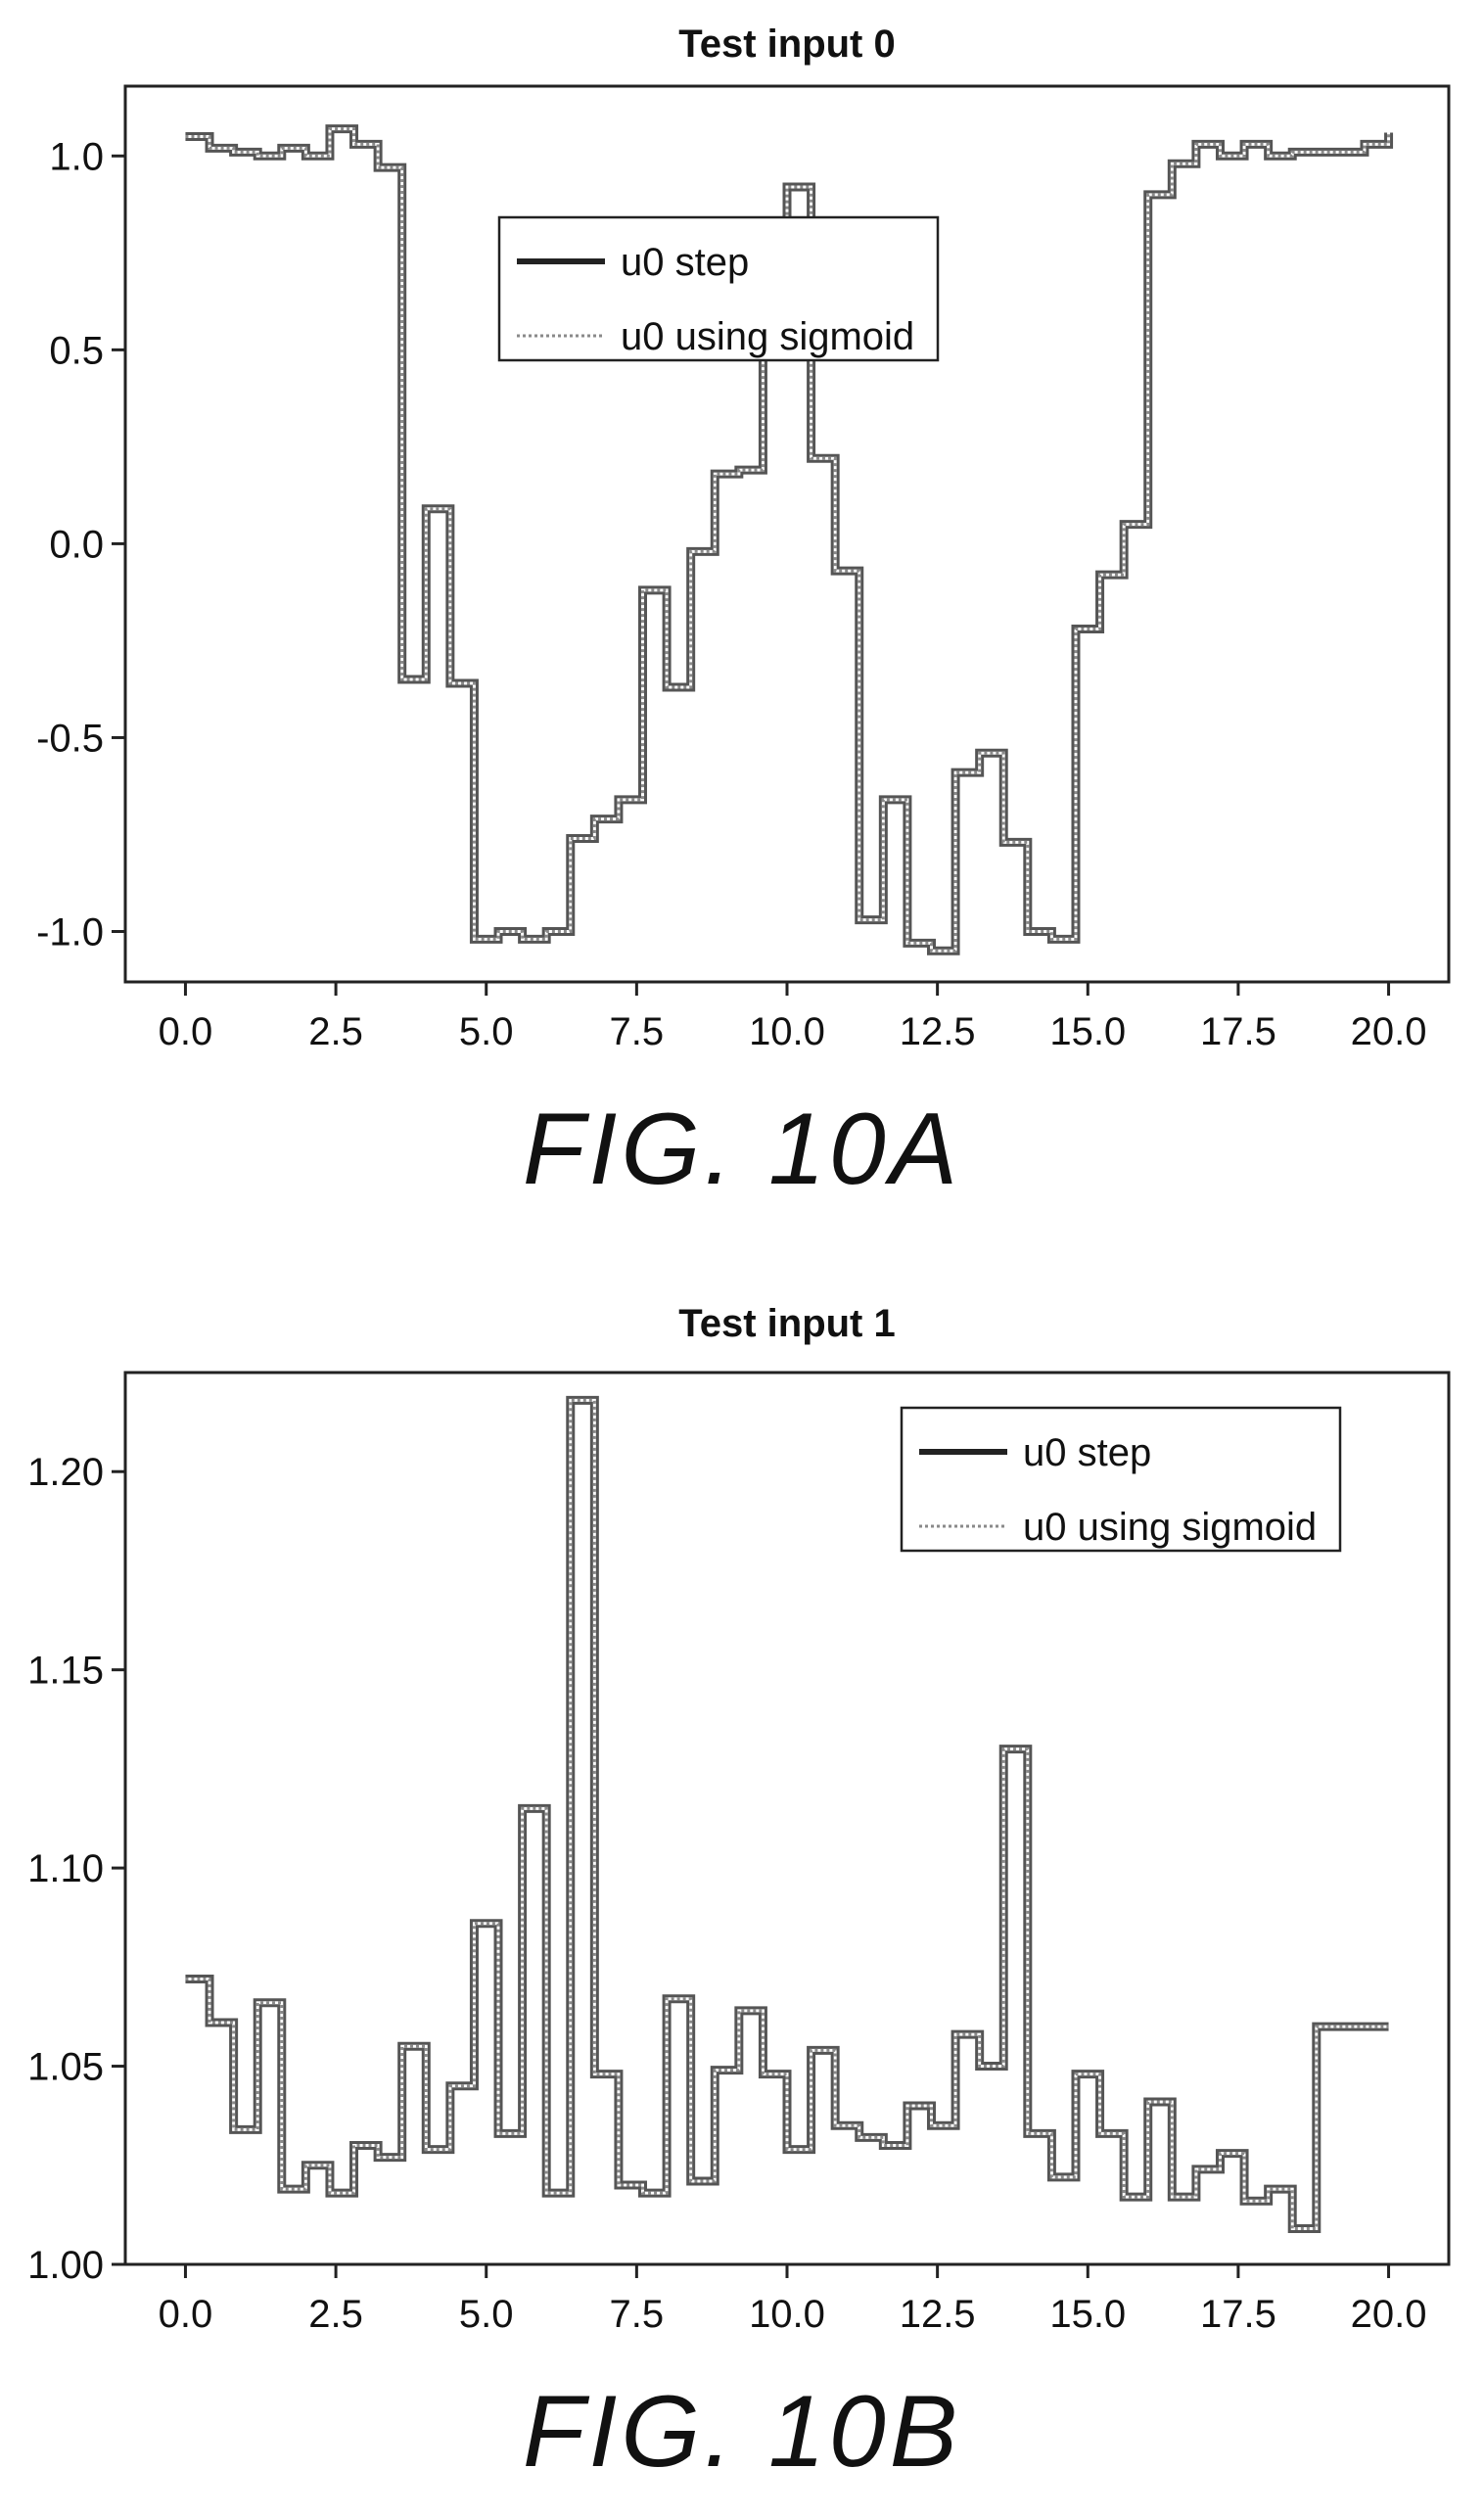 This screenshot has width=1484, height=2515. I want to click on y-tick-label: 0.5, so click(76, 350).